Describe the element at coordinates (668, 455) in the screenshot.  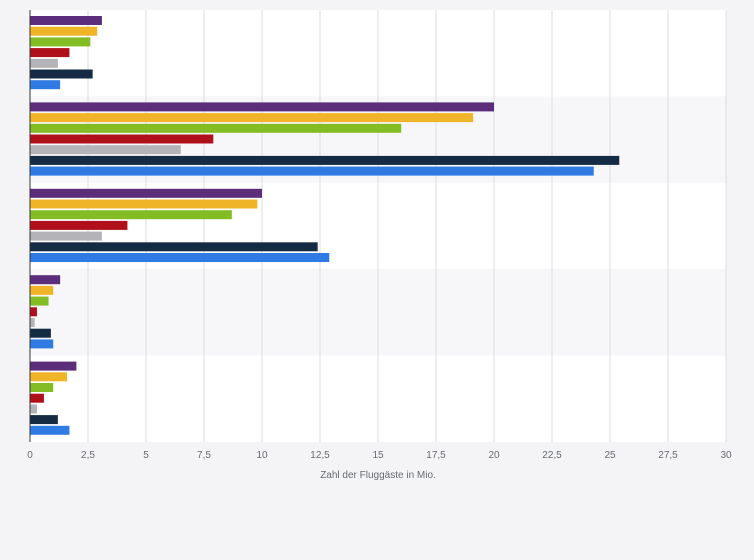
I see `x-tick-label: 27,5` at that location.